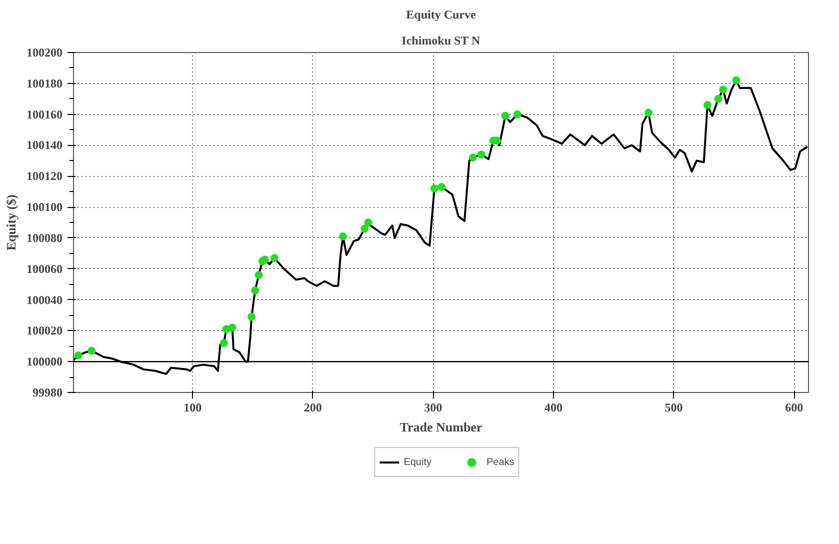 This screenshot has height=544, width=839. Describe the element at coordinates (313, 407) in the screenshot. I see `x-tick-label: 200` at that location.